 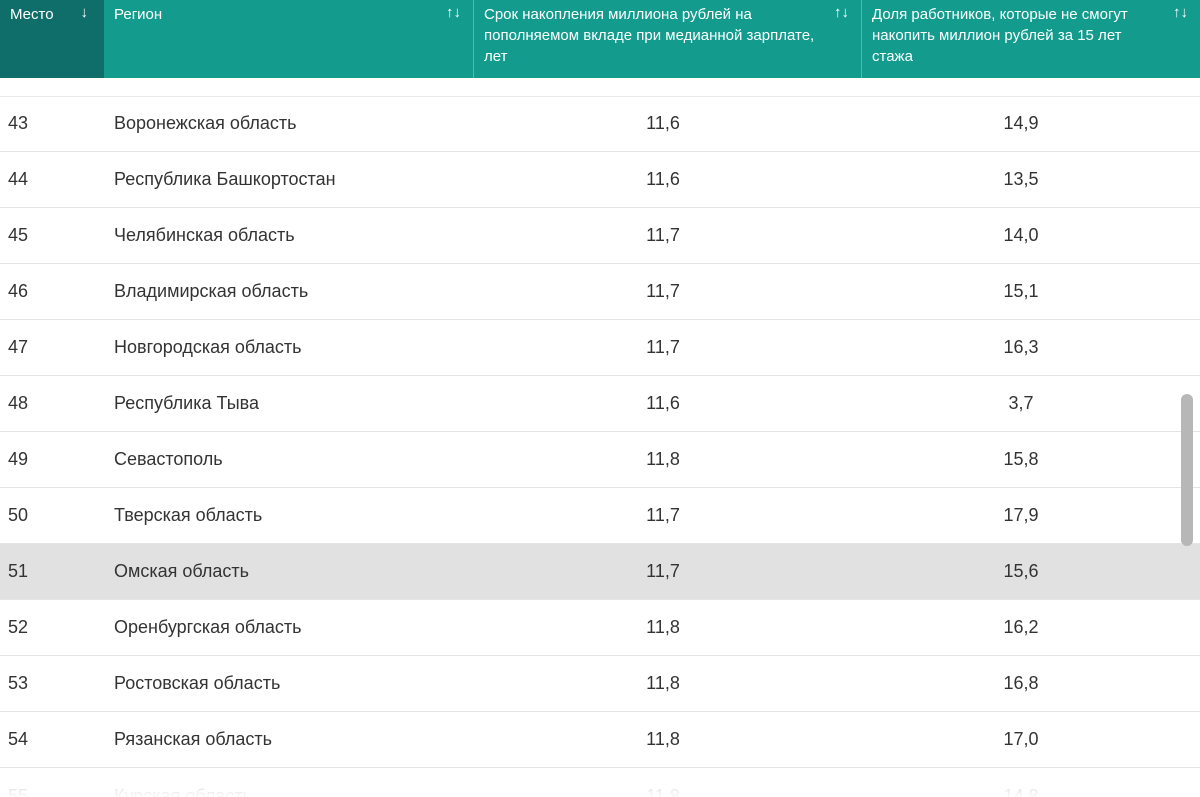 I want to click on share-cell: 15,6, so click(x=1021, y=571).